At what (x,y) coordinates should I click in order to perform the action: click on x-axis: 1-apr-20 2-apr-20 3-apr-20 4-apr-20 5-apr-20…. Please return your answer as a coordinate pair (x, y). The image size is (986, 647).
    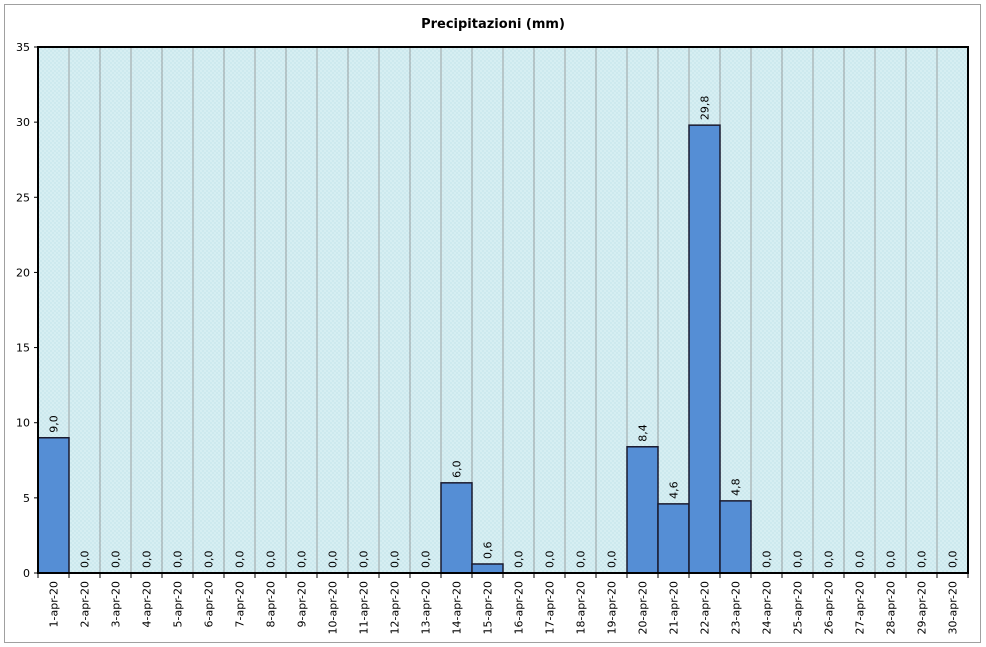
    Looking at the image, I should click on (503, 603).